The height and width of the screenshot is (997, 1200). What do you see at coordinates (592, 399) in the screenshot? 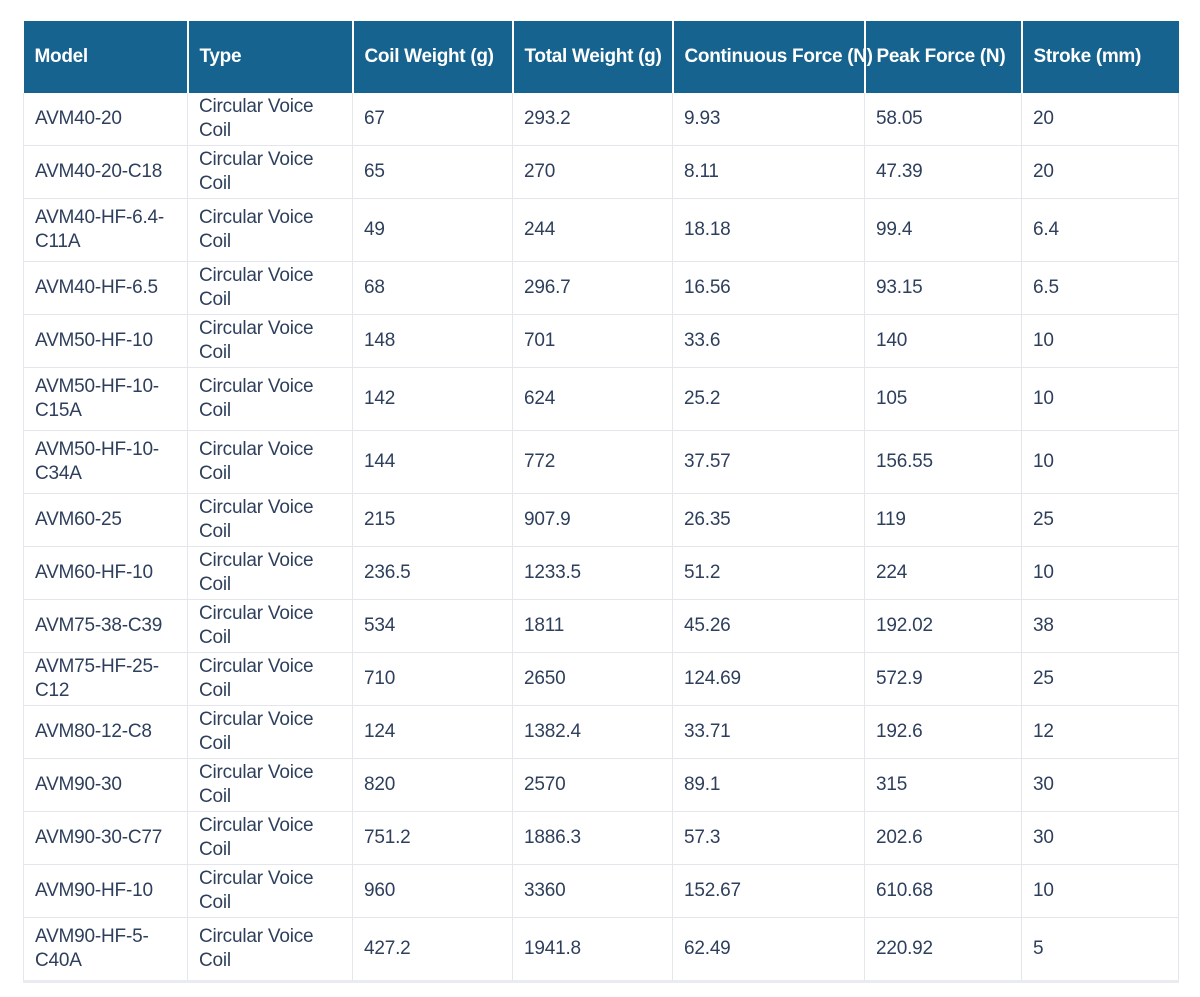
I see `cell-total-weight: 624` at bounding box center [592, 399].